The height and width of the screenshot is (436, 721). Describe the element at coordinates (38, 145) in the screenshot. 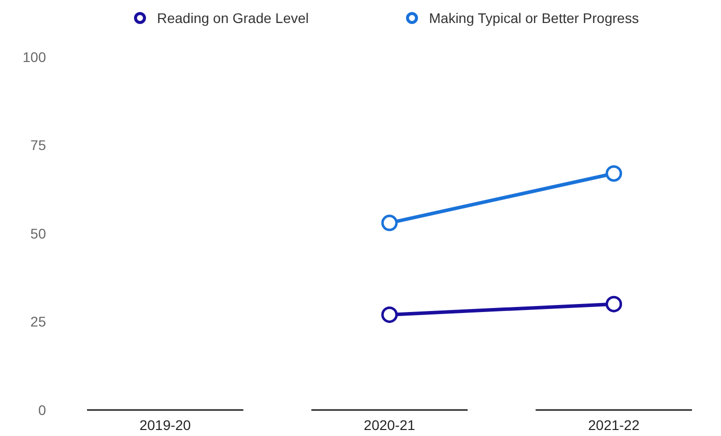

I see `y-tick-label: 75` at that location.